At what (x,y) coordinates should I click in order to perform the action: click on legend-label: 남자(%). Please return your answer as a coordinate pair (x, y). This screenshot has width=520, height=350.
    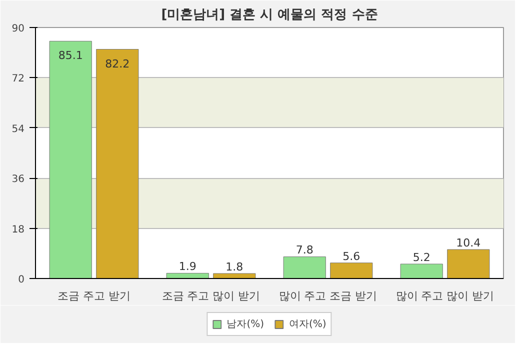
    Looking at the image, I should click on (245, 324).